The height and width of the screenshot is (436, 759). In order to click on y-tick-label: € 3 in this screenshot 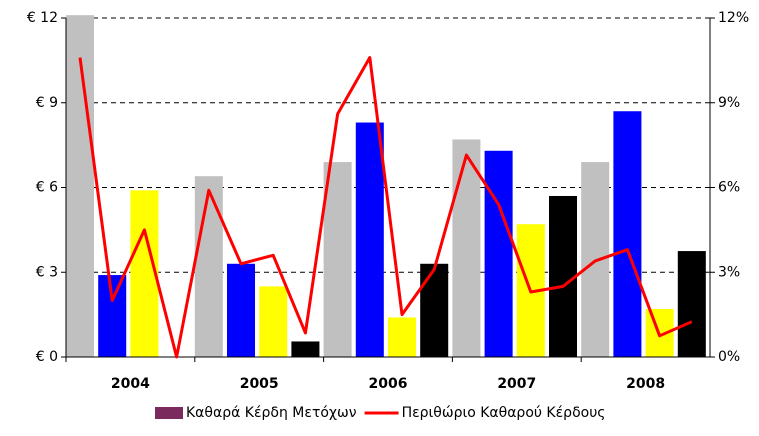, I will do `click(47, 272)`.